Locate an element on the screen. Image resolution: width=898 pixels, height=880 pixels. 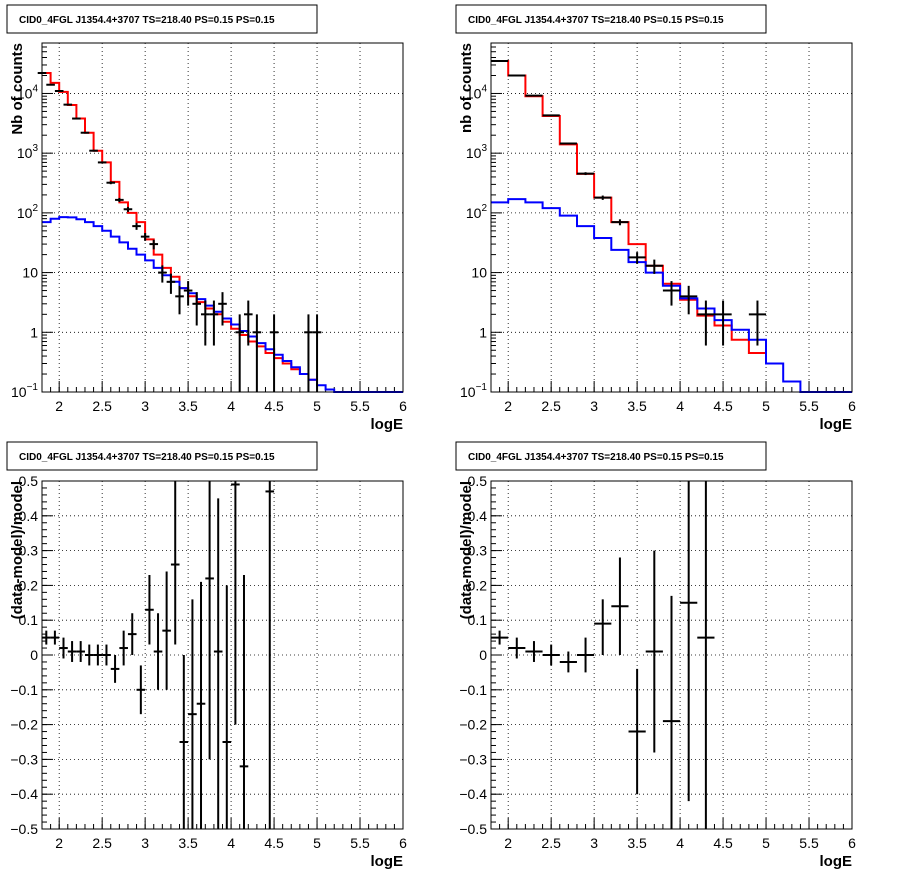
series-line-red is located at coordinates (628, 207).